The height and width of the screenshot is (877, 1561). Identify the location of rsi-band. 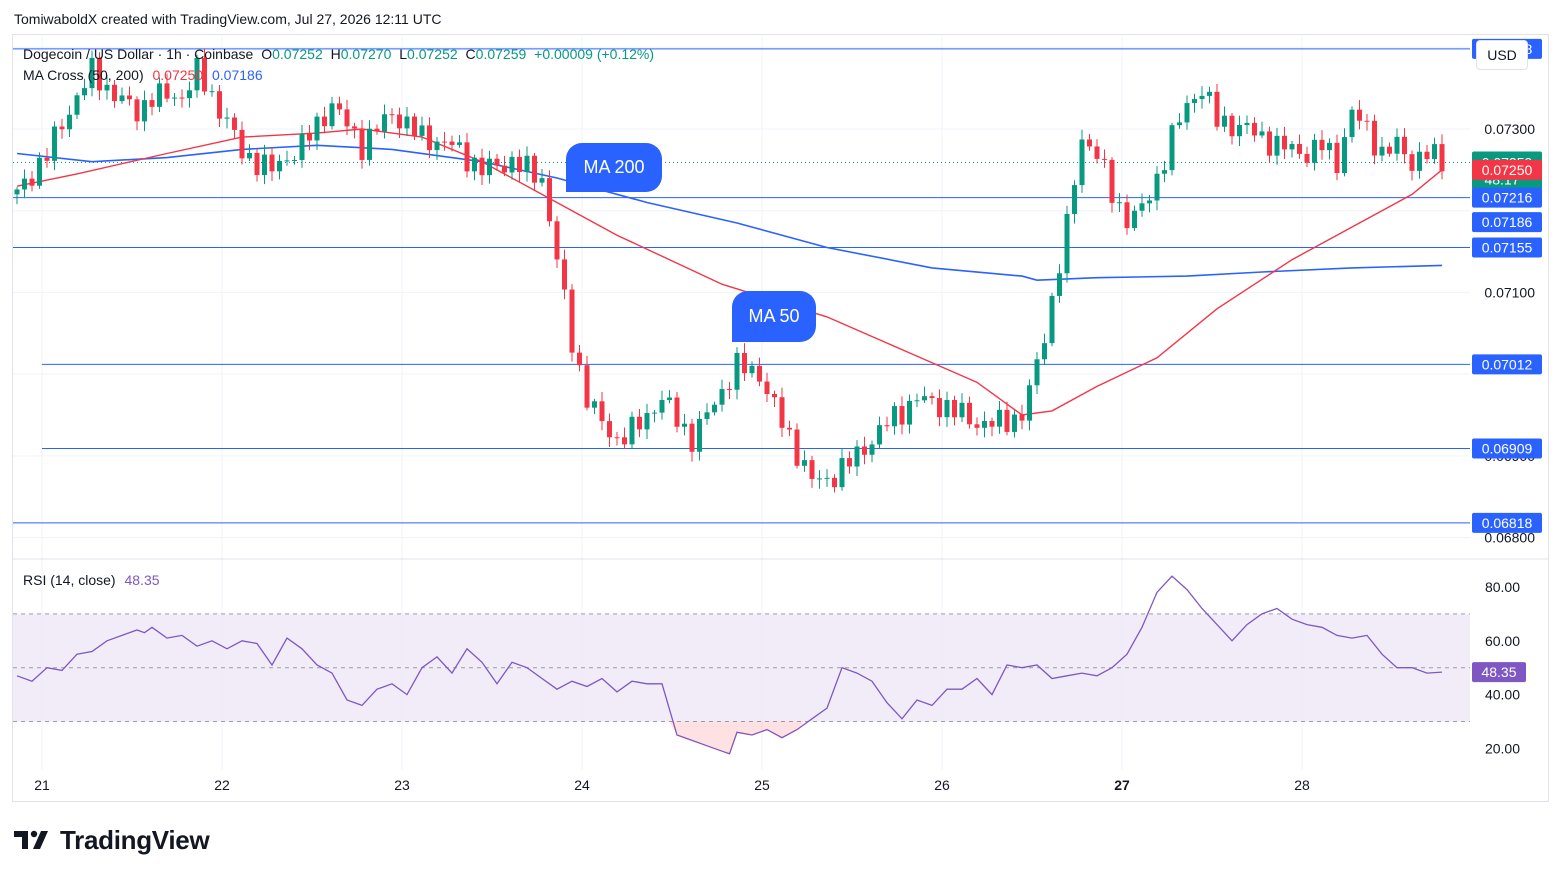
(741, 668).